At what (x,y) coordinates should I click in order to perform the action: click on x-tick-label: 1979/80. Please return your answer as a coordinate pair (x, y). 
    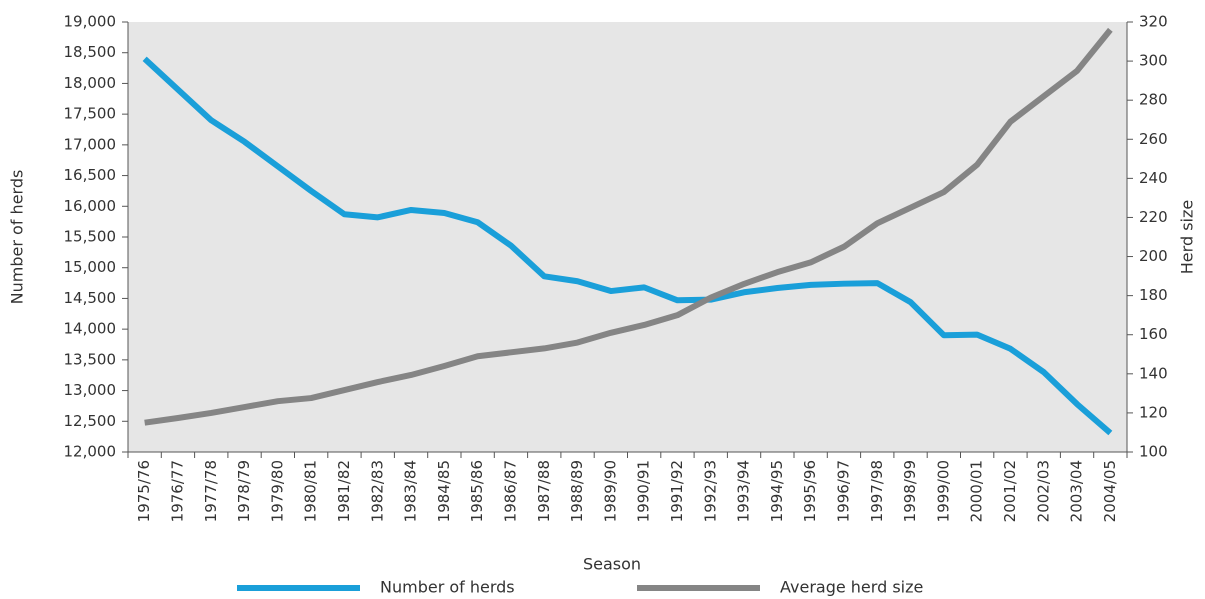
    Looking at the image, I should click on (277, 491).